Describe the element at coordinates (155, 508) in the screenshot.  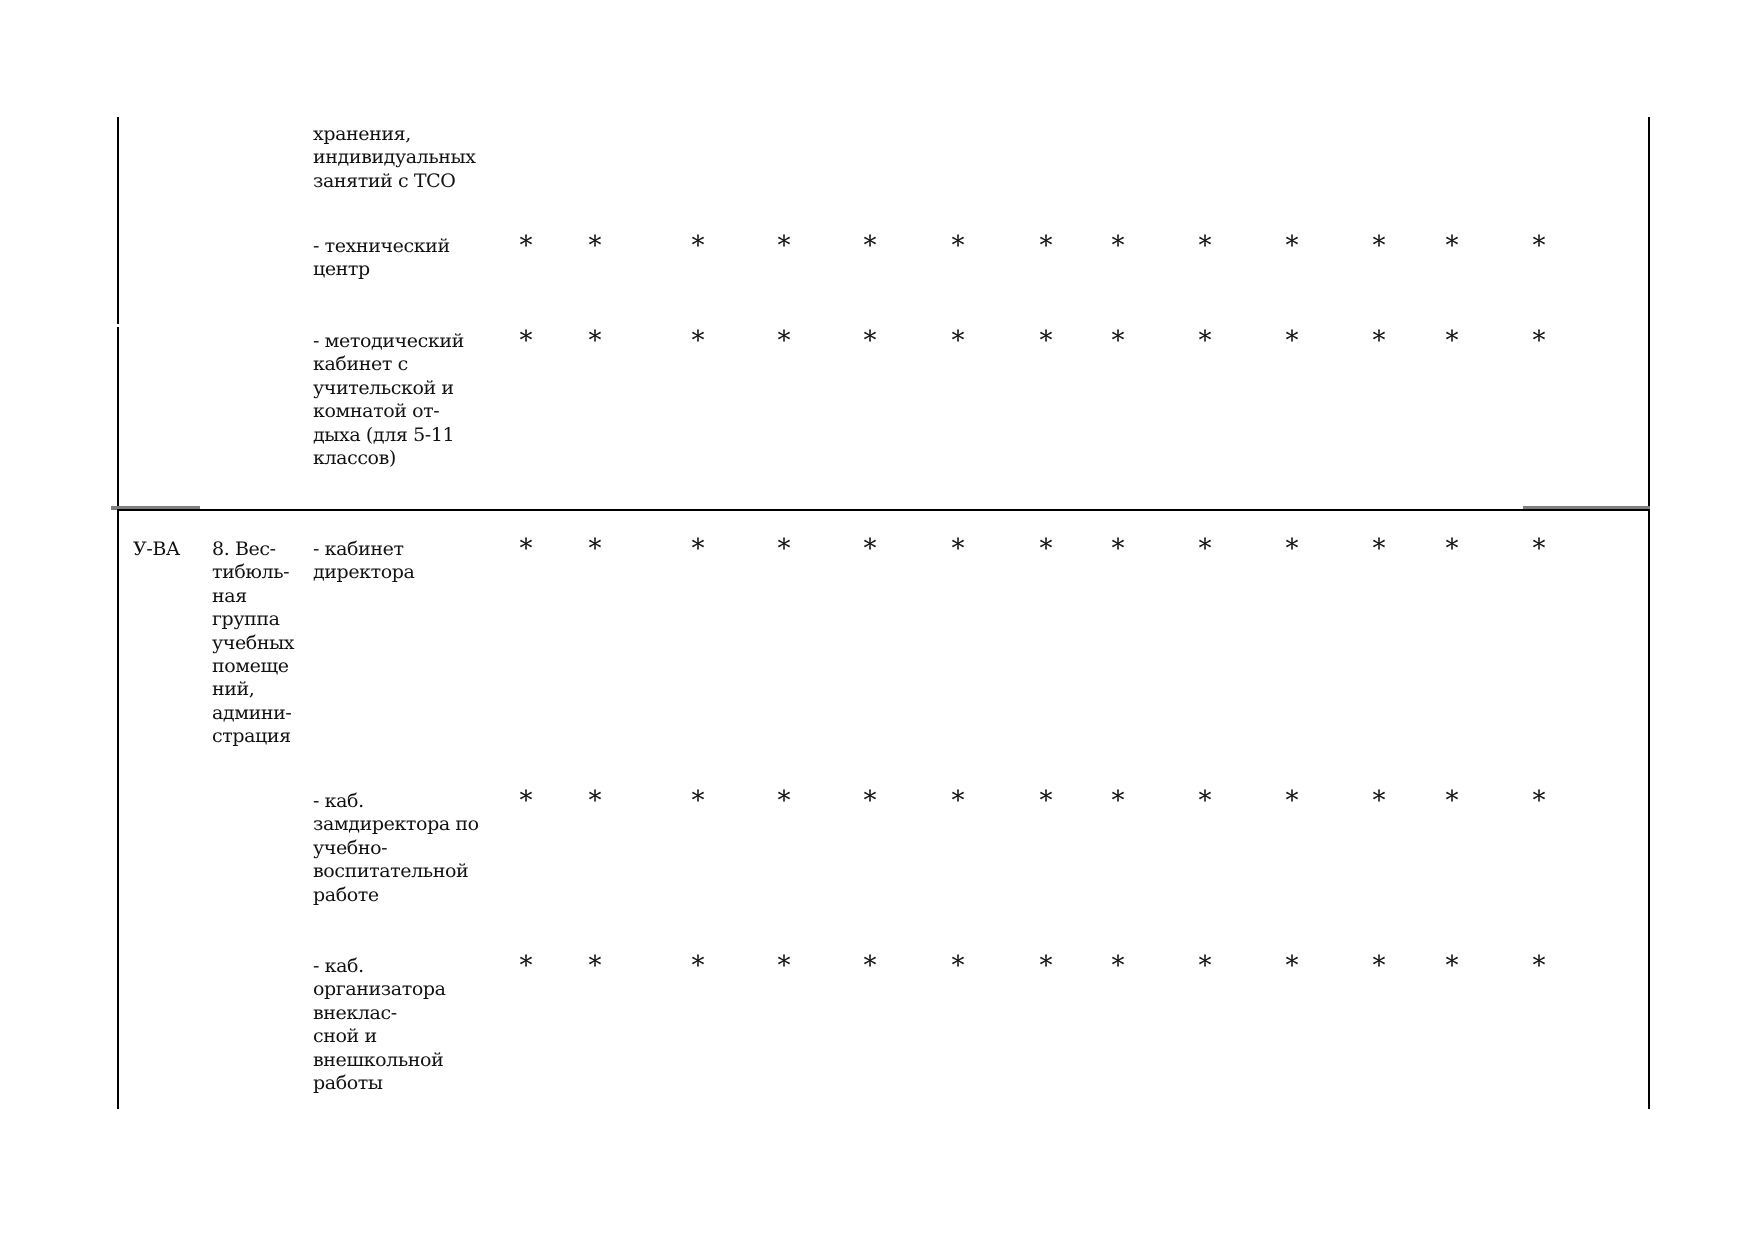
I see `section-divider-gray-left` at that location.